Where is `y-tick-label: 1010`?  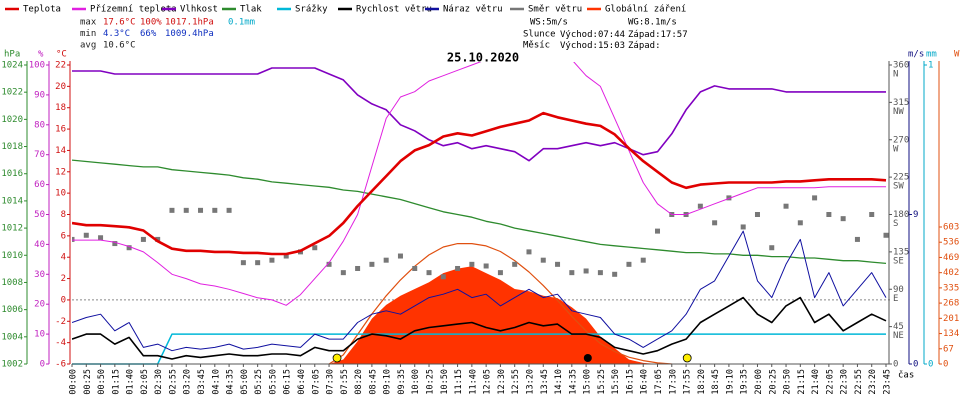 y-tick-label: 1010 is located at coordinates (12, 256).